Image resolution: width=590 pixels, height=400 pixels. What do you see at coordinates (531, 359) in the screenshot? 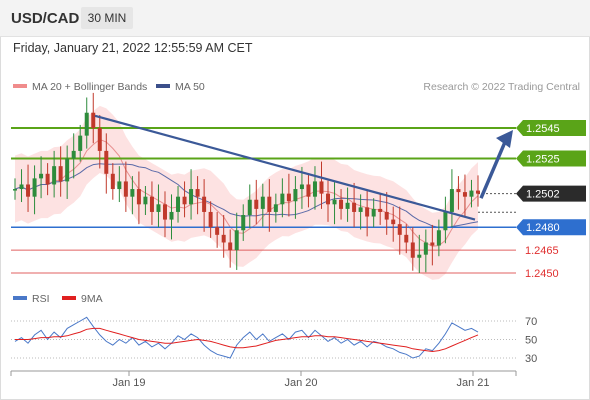
I see `rsi-tick-label: 30` at bounding box center [531, 359].